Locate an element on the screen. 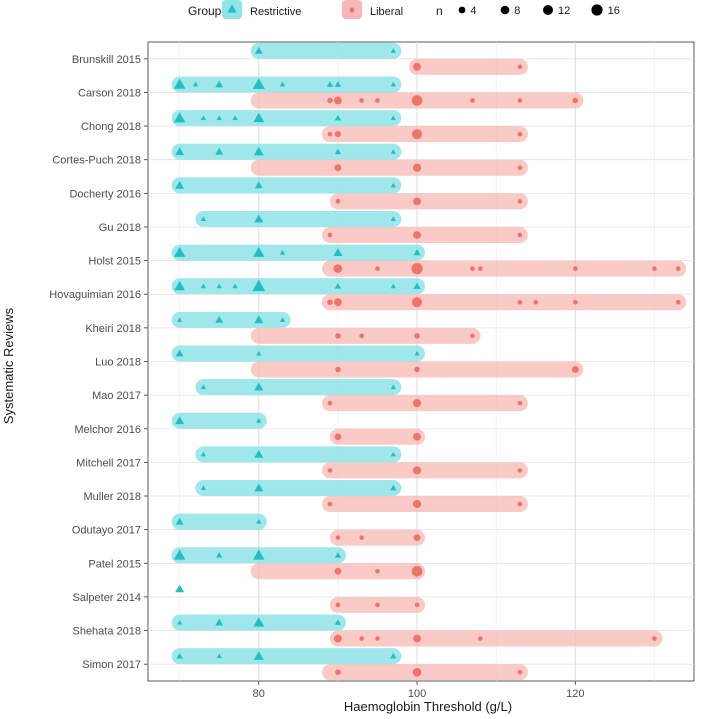 The image size is (709, 719). legend-restrictive-label: Restrictive is located at coordinates (275, 12).